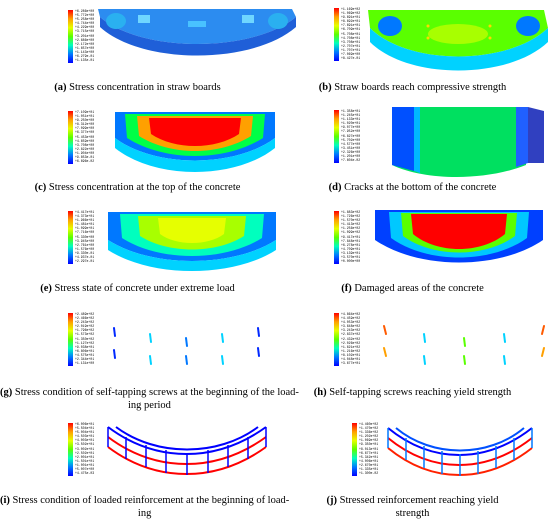 This screenshot has height=526, width=550. Describe the element at coordinates (5, 500) in the screenshot. I see `caption-letter: (i)` at that location.